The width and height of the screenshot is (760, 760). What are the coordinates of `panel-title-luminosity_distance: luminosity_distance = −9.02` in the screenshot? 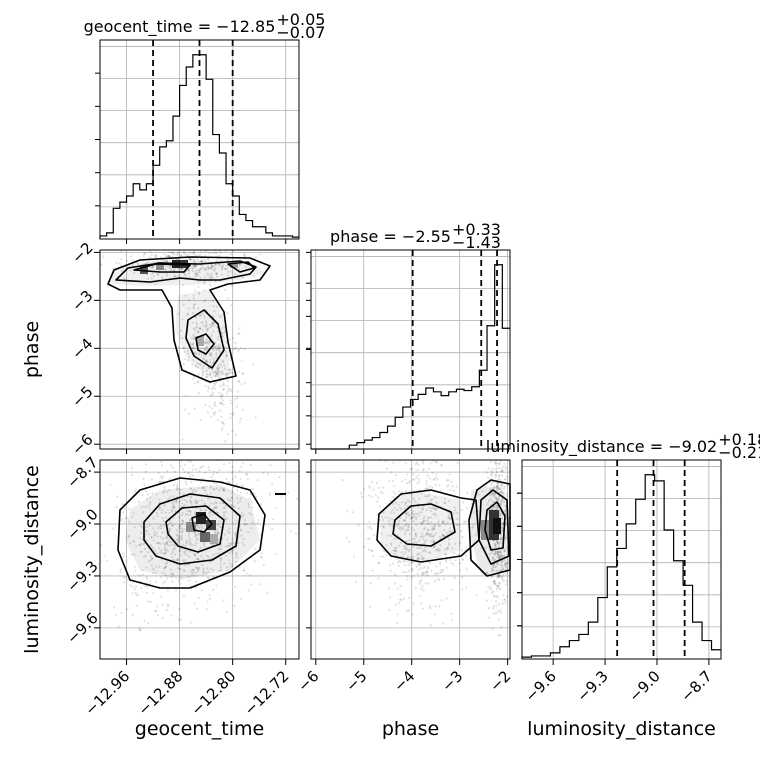 It's located at (601, 447).